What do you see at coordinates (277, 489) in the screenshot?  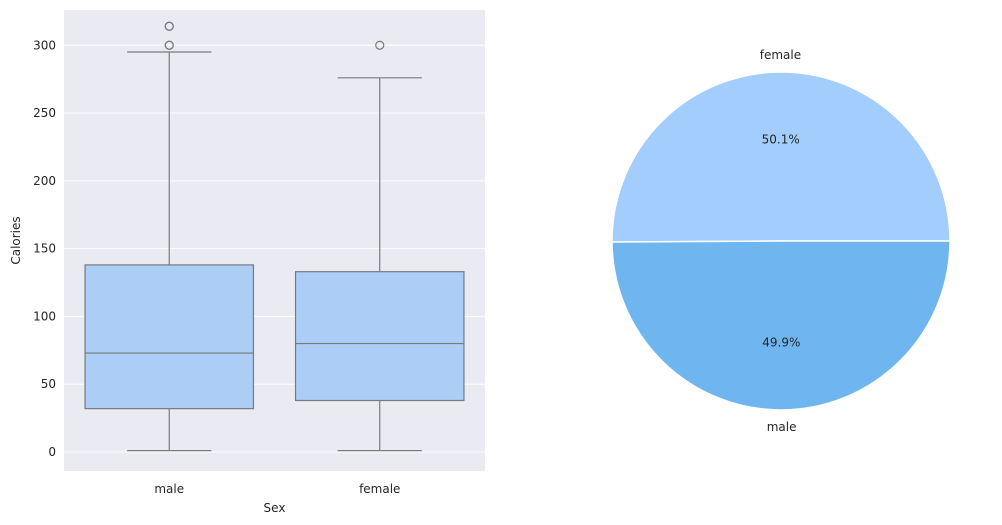 I see `x-tick-labels: male female` at bounding box center [277, 489].